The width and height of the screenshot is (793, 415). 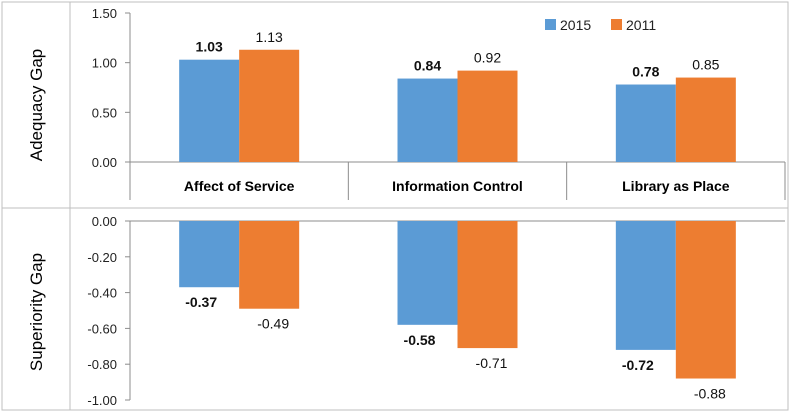 I want to click on adequacy-data-label-2015: 0.84, so click(x=427, y=66).